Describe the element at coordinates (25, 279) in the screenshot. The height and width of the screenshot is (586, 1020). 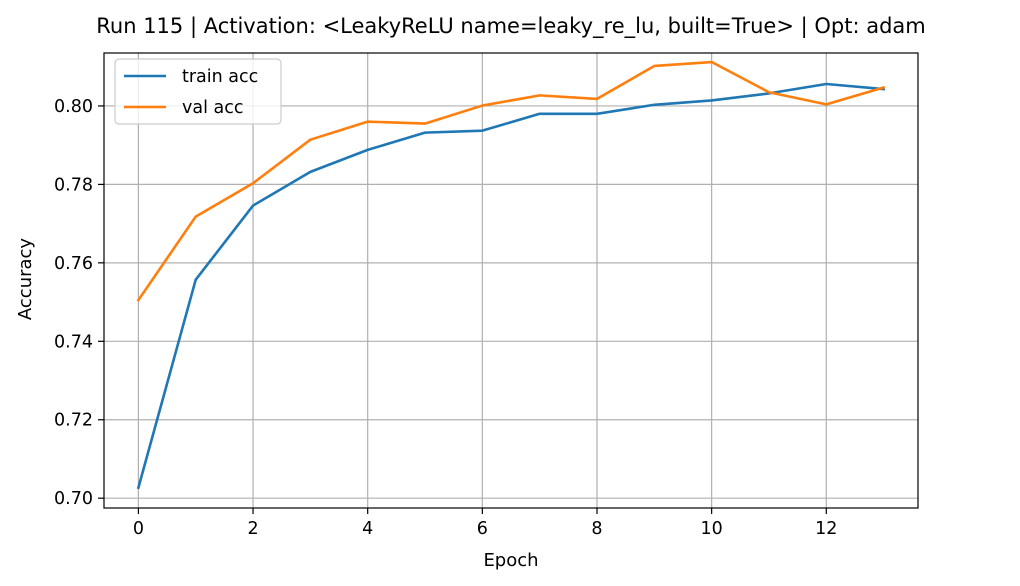
I see `y-axis-label: Accuracy` at that location.